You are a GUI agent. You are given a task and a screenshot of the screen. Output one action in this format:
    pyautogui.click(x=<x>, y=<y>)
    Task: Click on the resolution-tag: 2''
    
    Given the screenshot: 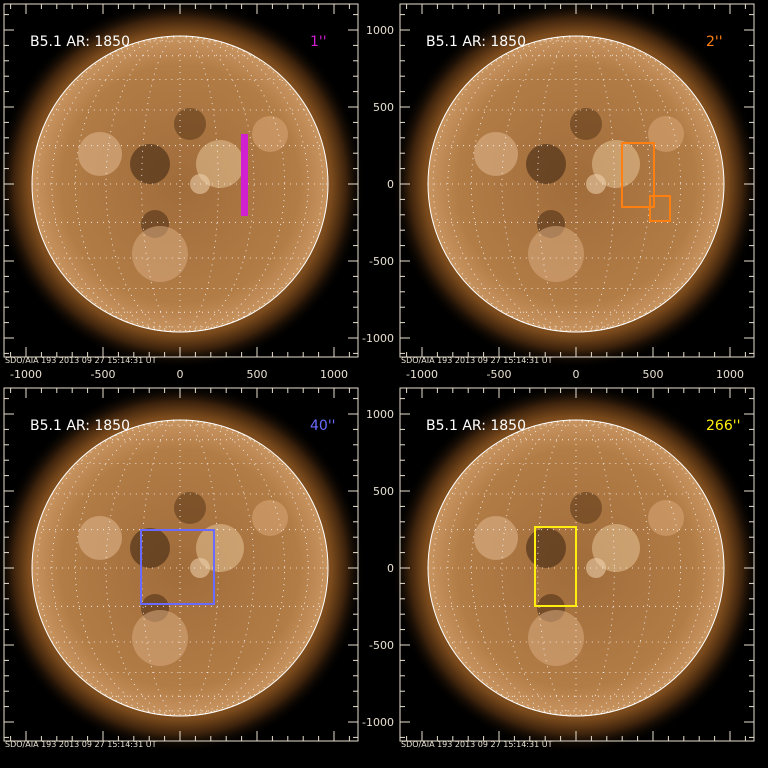 What is the action you would take?
    pyautogui.click(x=714, y=42)
    